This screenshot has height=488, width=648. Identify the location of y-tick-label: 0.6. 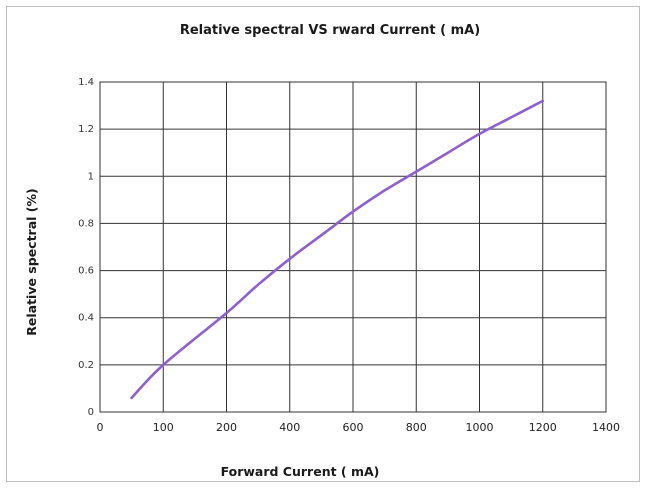
(86, 271).